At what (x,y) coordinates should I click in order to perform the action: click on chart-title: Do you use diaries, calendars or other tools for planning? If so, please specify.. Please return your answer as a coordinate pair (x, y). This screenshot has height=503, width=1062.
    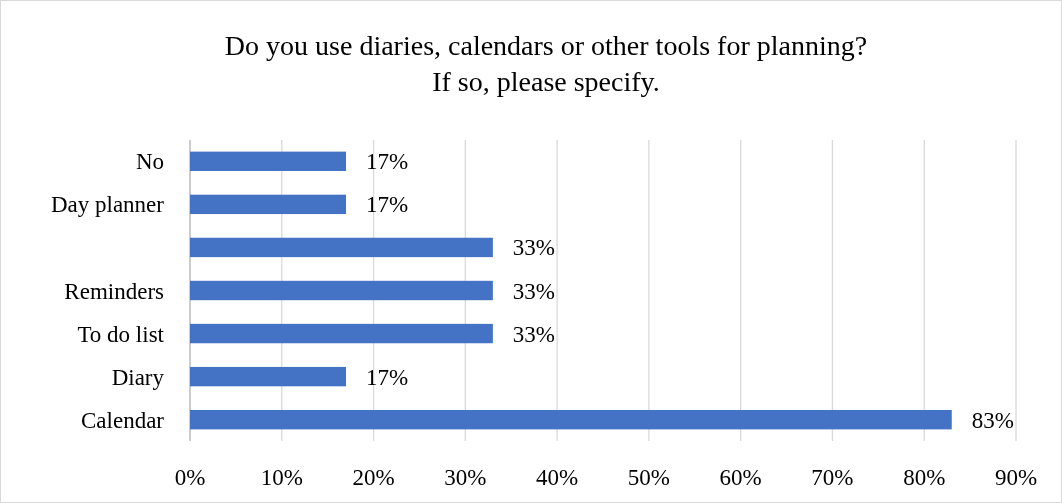
    Looking at the image, I should click on (546, 63).